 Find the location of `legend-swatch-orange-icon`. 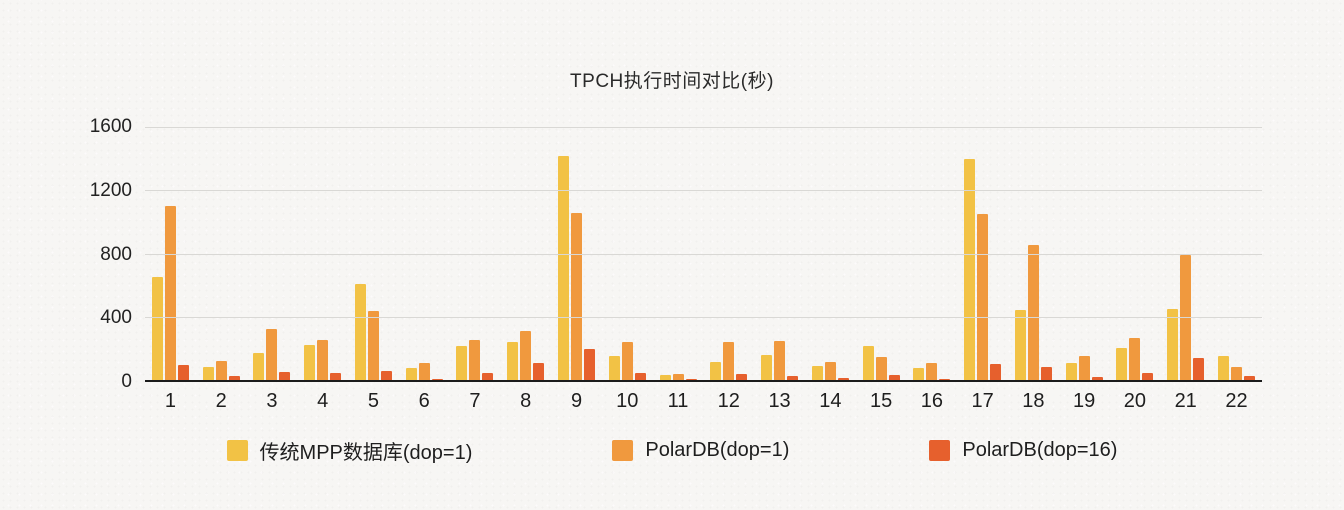

legend-swatch-orange-icon is located at coordinates (623, 450).